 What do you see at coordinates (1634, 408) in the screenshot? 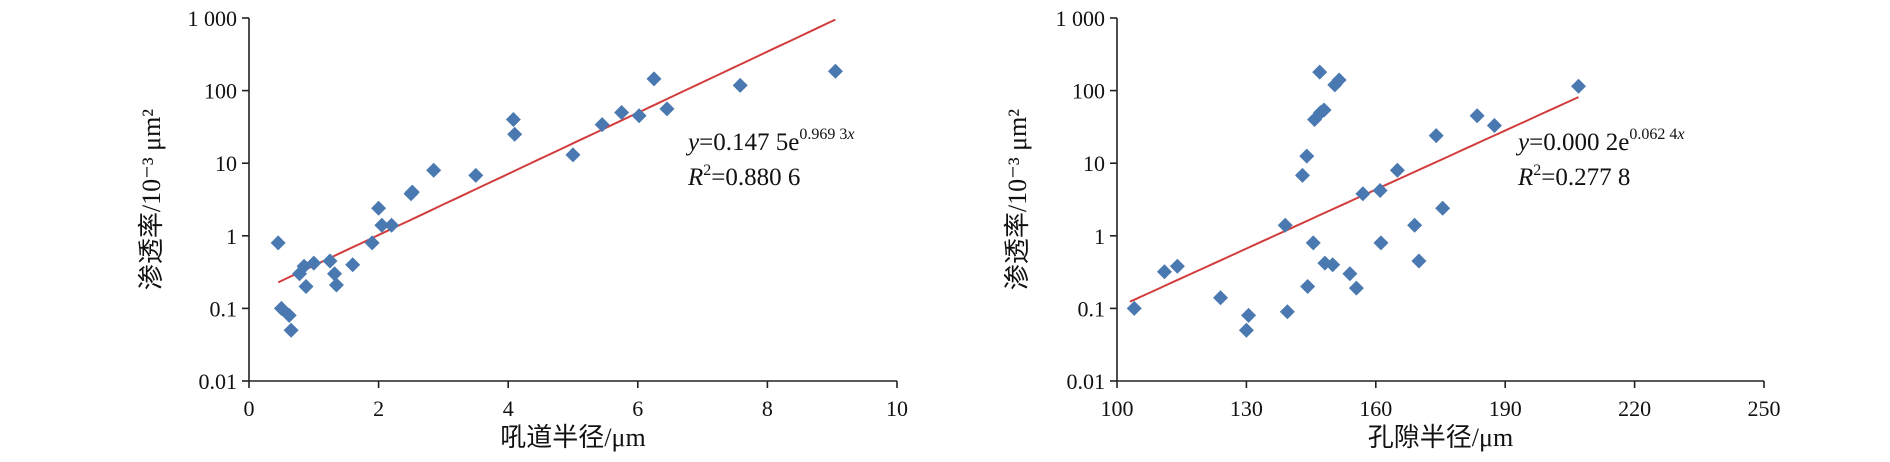
I see `x-tick-label: 220` at bounding box center [1634, 408].